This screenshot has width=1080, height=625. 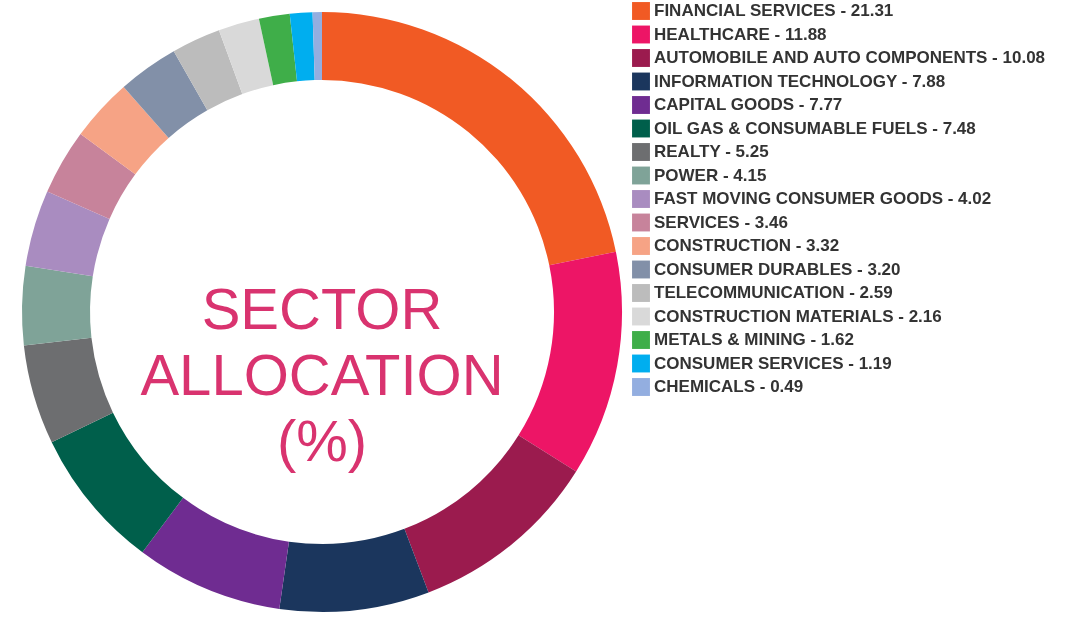 I want to click on legend-label: FINANCIAL SERVICES - 21.31, so click(x=774, y=10).